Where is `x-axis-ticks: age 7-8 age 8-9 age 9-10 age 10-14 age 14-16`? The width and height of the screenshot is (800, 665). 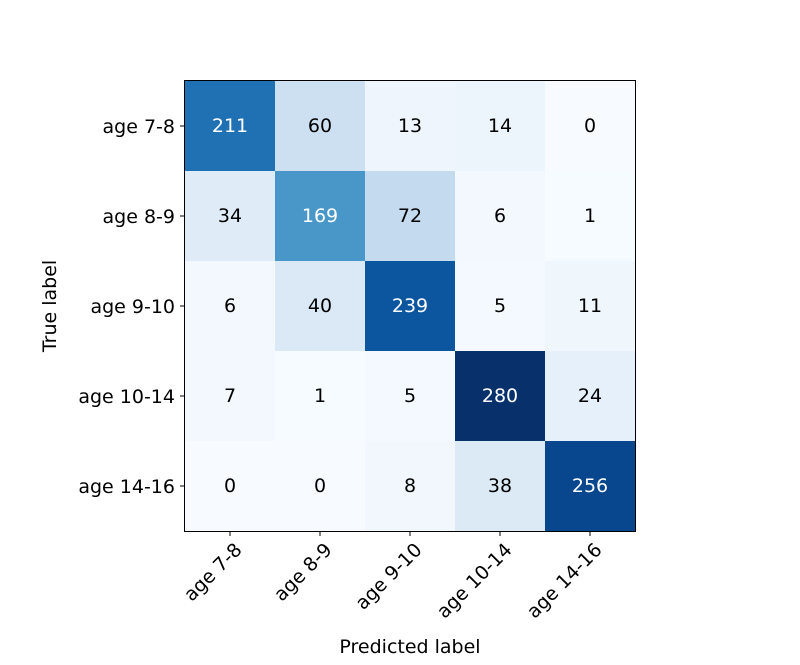 x-axis-ticks: age 7-8 age 8-9 age 9-10 age 10-14 age 14-16 is located at coordinates (393, 577).